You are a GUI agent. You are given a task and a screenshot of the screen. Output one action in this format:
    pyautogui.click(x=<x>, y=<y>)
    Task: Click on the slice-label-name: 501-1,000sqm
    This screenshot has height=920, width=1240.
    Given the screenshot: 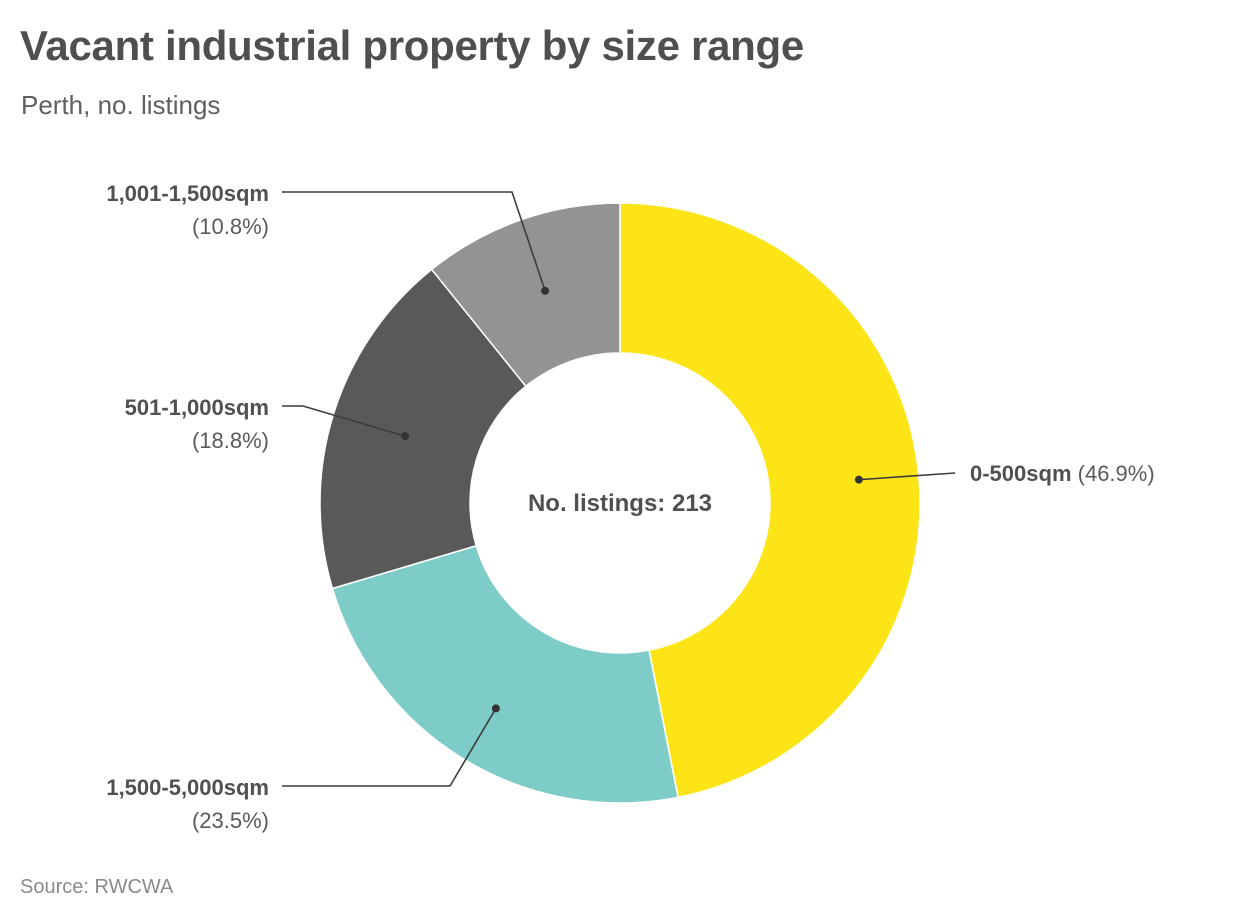 What is the action you would take?
    pyautogui.click(x=197, y=407)
    